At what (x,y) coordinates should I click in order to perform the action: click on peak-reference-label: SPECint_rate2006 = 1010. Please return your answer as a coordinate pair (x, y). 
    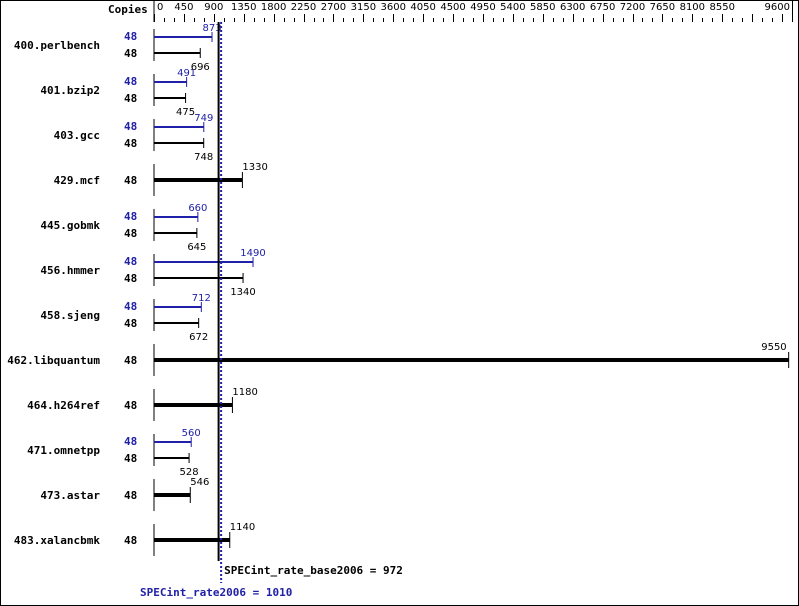
    Looking at the image, I should click on (216, 592).